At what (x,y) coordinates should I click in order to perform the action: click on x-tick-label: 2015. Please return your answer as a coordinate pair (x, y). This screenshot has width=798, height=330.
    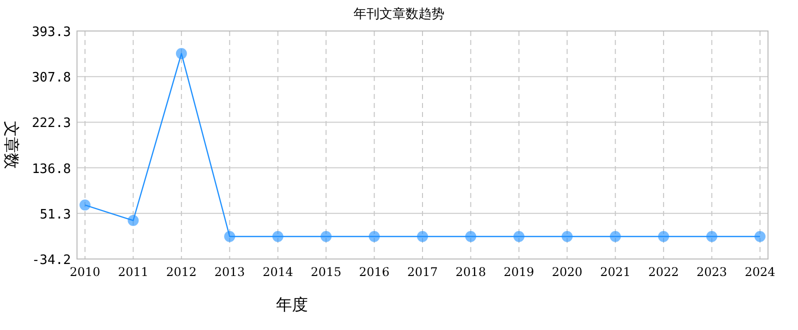
    Looking at the image, I should click on (326, 272).